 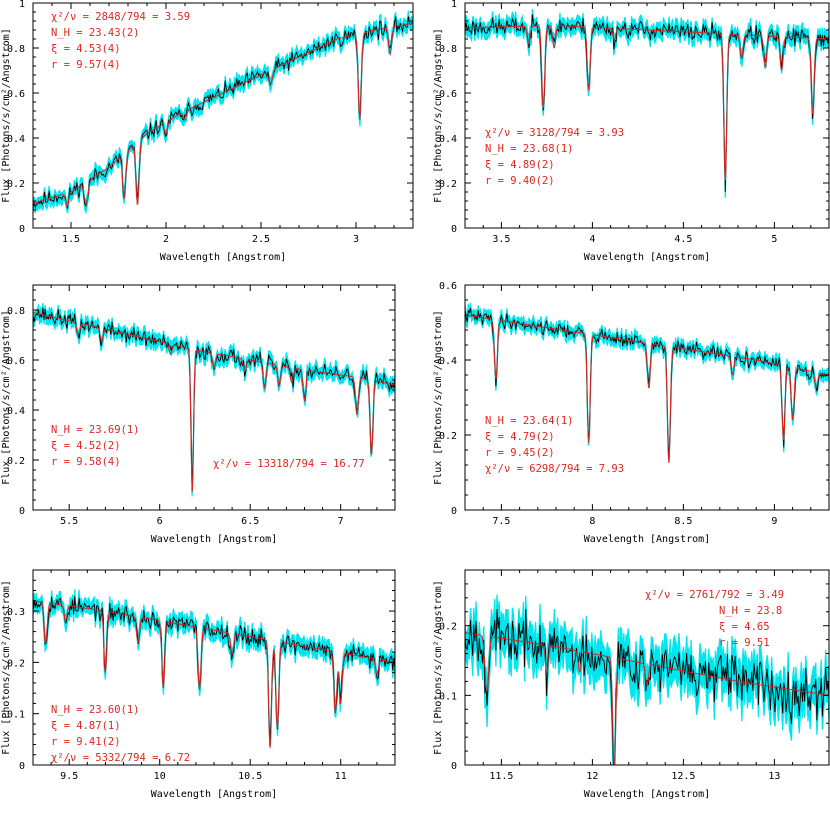 I want to click on x-tick-label: 10.5, so click(x=250, y=776).